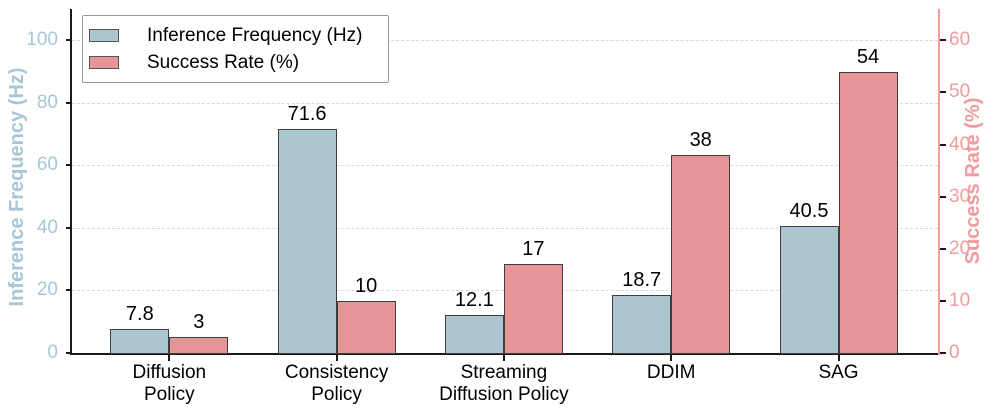  Describe the element at coordinates (960, 92) in the screenshot. I see `right-axis-tick-label: 50` at that location.